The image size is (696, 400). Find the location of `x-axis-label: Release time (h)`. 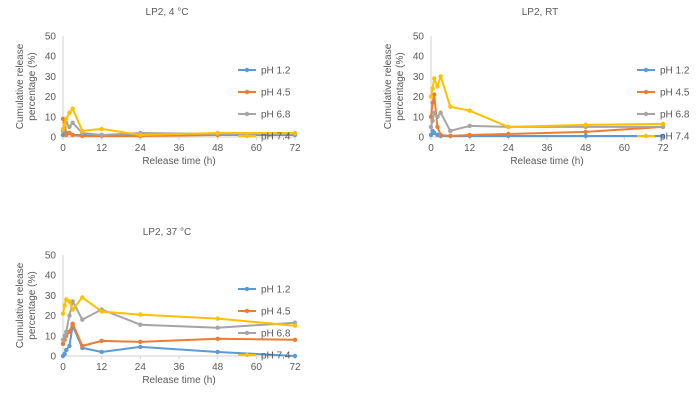

x-axis-label: Release time (h) is located at coordinates (178, 380).